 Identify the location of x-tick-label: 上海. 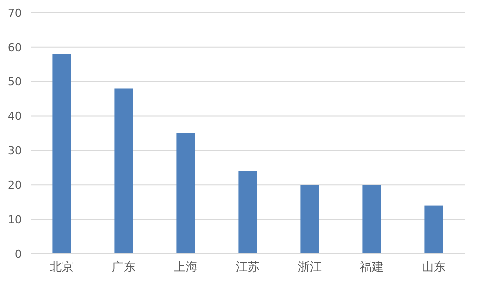
(186, 267).